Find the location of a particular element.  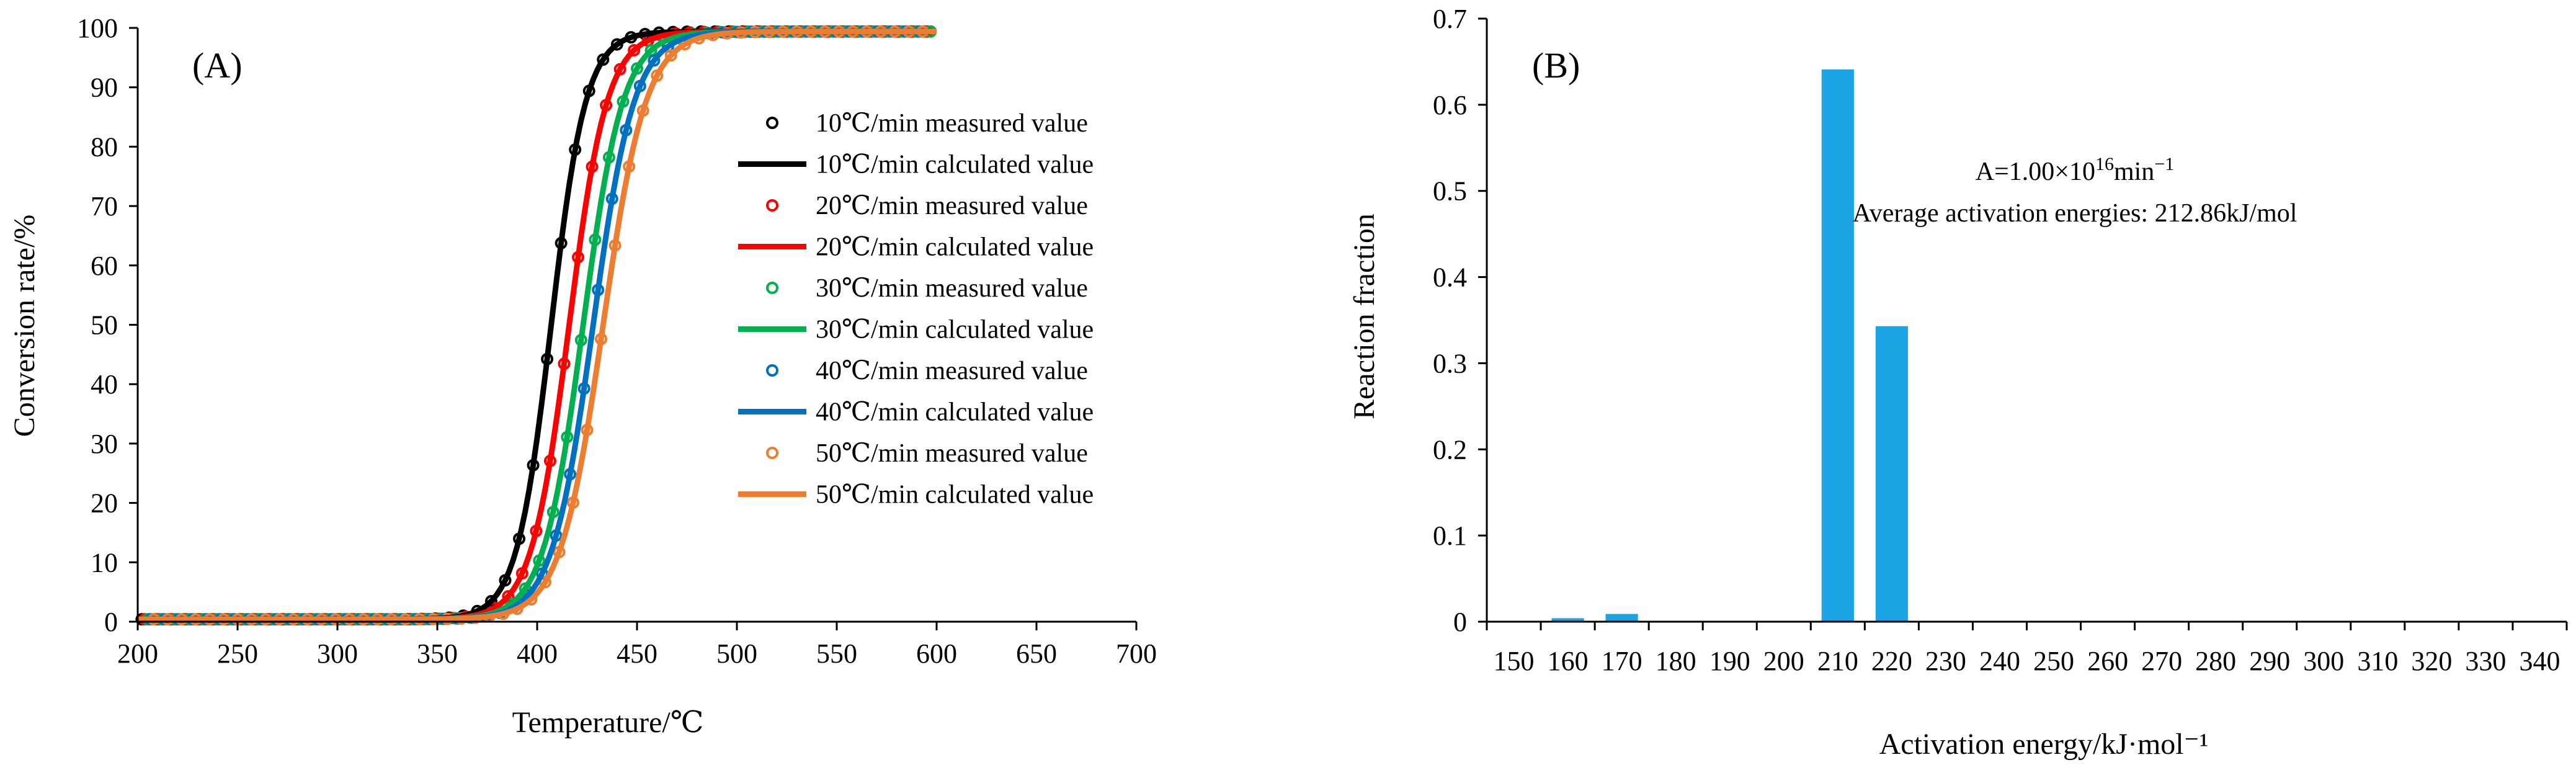

panel-b-x-tick-label: 290 is located at coordinates (2270, 661).